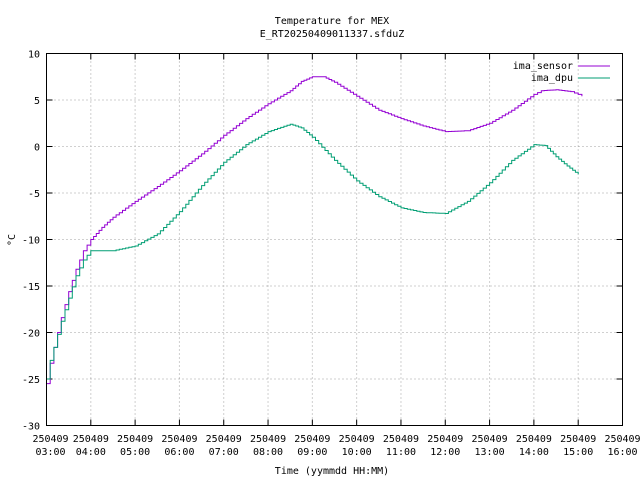  I want to click on x-tick-label-time: 14:00, so click(534, 452).